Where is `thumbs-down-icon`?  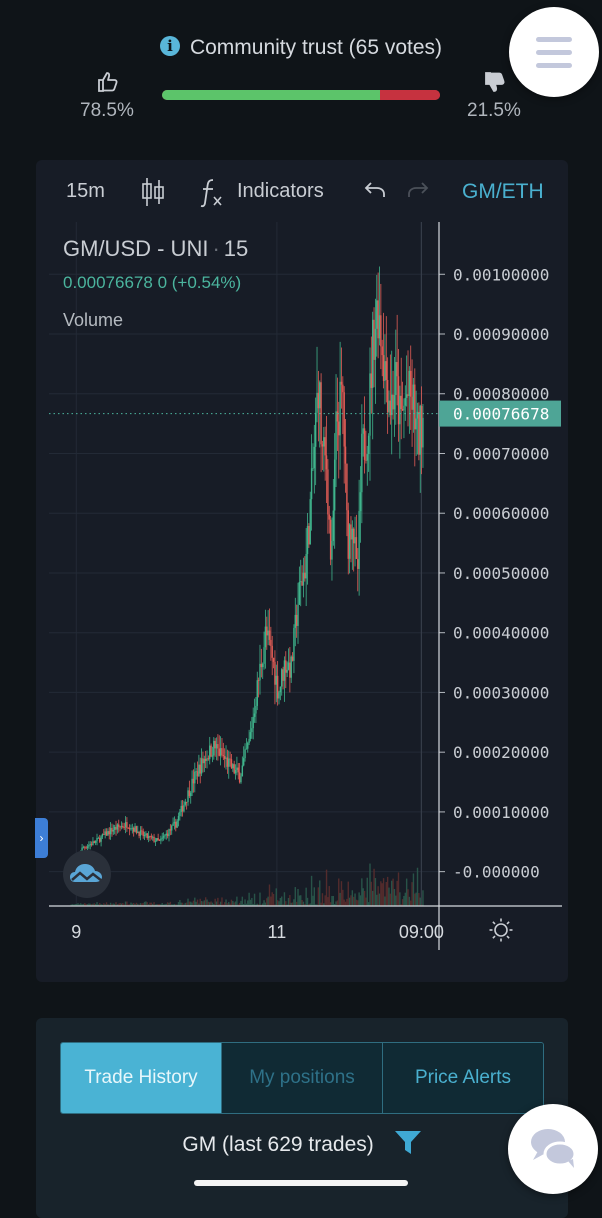 thumbs-down-icon is located at coordinates (495, 82).